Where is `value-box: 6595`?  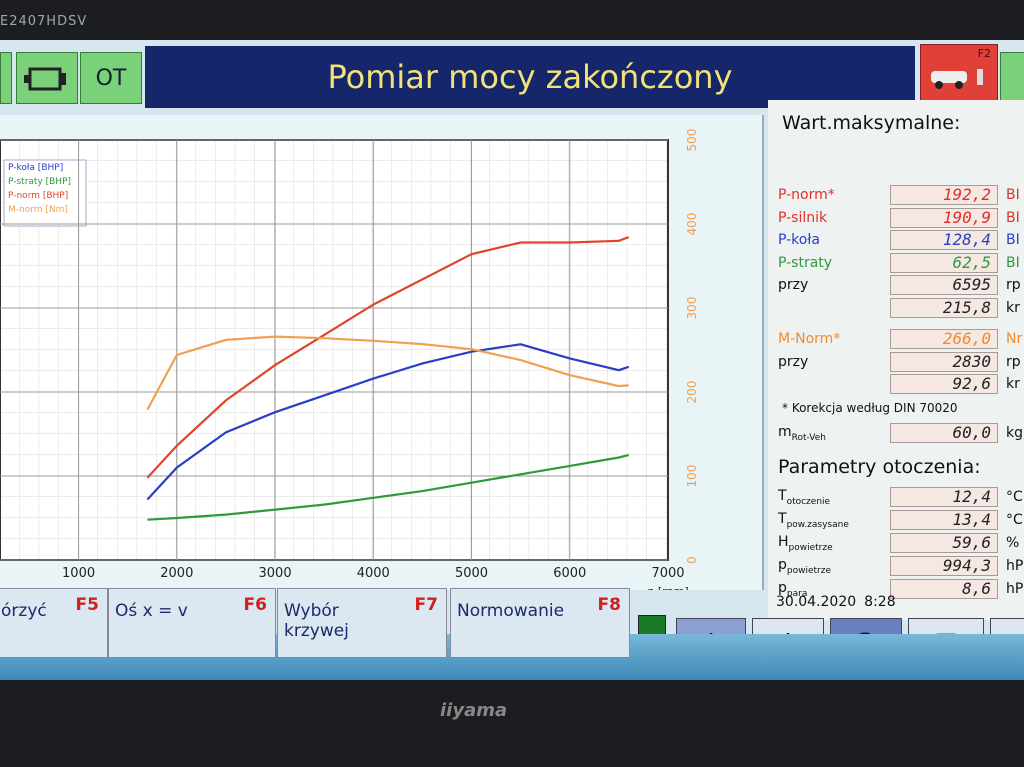
value-box: 6595 is located at coordinates (944, 285).